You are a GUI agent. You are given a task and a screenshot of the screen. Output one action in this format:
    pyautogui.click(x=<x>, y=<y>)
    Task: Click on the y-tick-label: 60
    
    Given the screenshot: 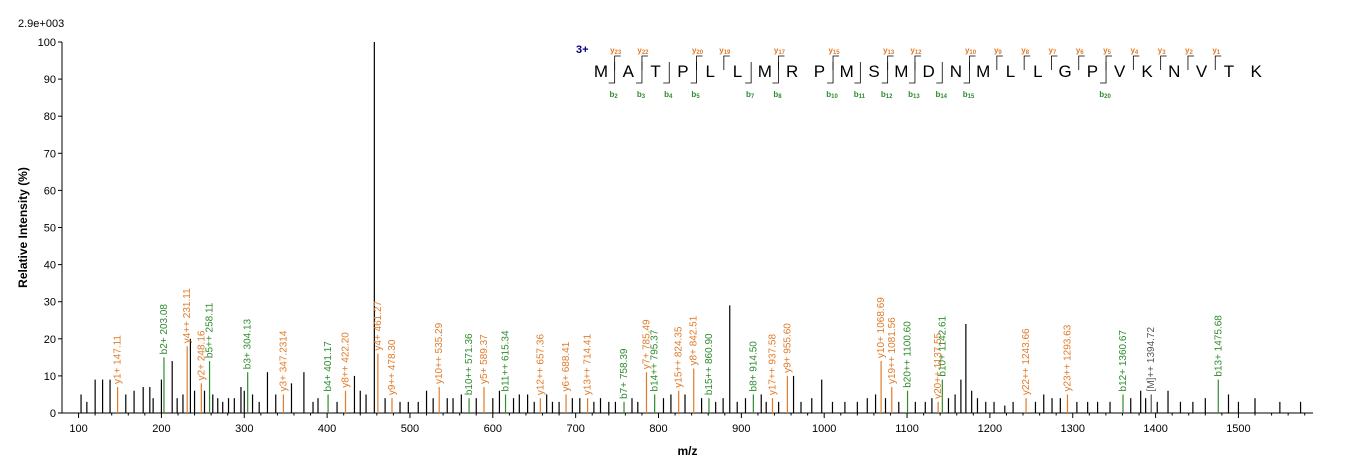 What is the action you would take?
    pyautogui.click(x=50, y=191)
    